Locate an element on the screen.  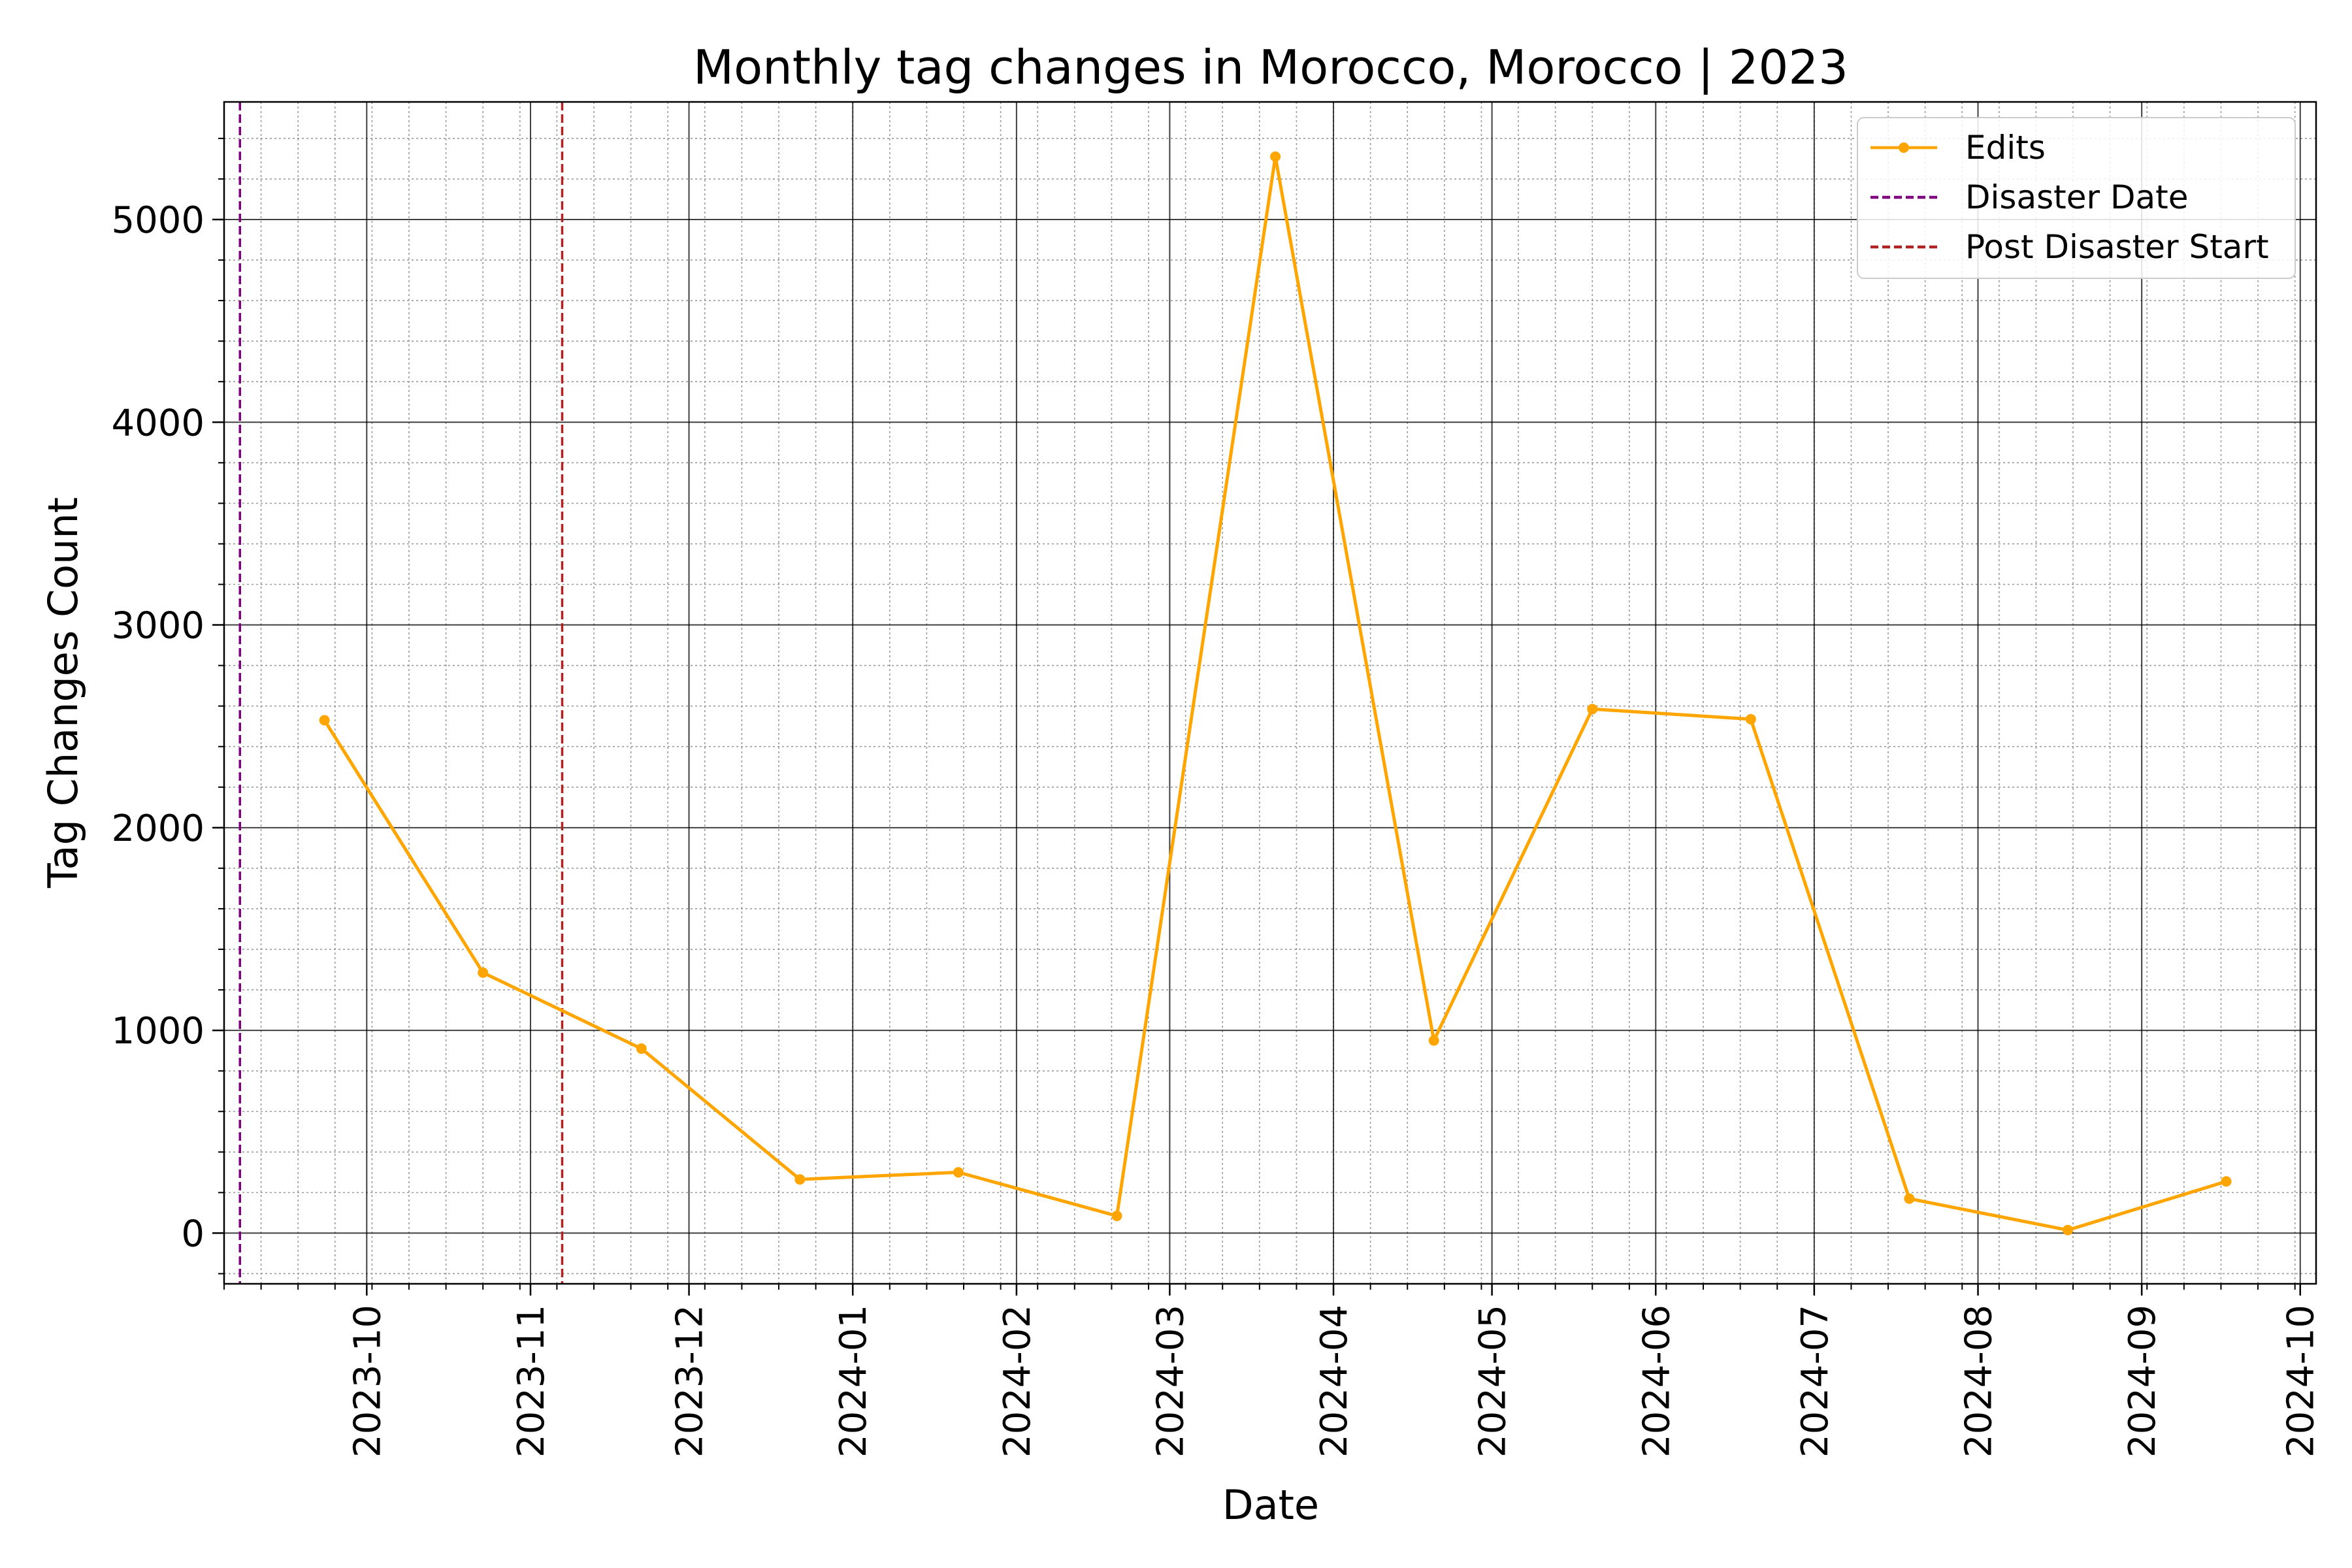
legend-label: Disaster Date is located at coordinates (2076, 197).